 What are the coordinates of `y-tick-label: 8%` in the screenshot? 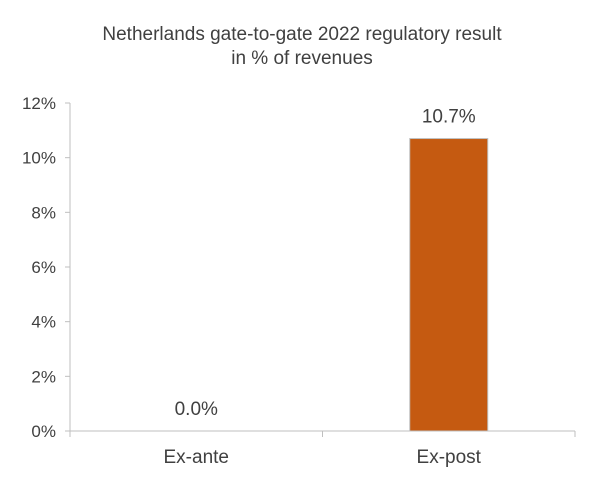 It's located at (43, 212).